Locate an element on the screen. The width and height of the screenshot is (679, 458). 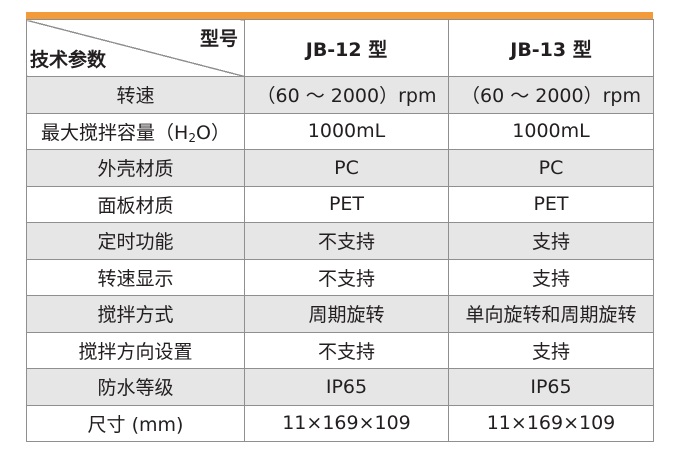
diagonal-header-cell: 型号 技术参数 is located at coordinates (135, 48).